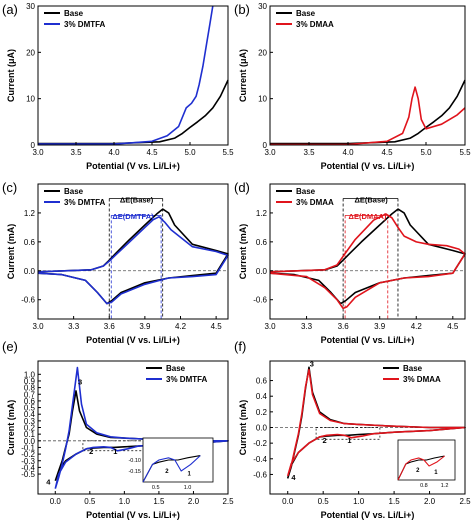  I want to click on series-line-base, so click(368, 112).